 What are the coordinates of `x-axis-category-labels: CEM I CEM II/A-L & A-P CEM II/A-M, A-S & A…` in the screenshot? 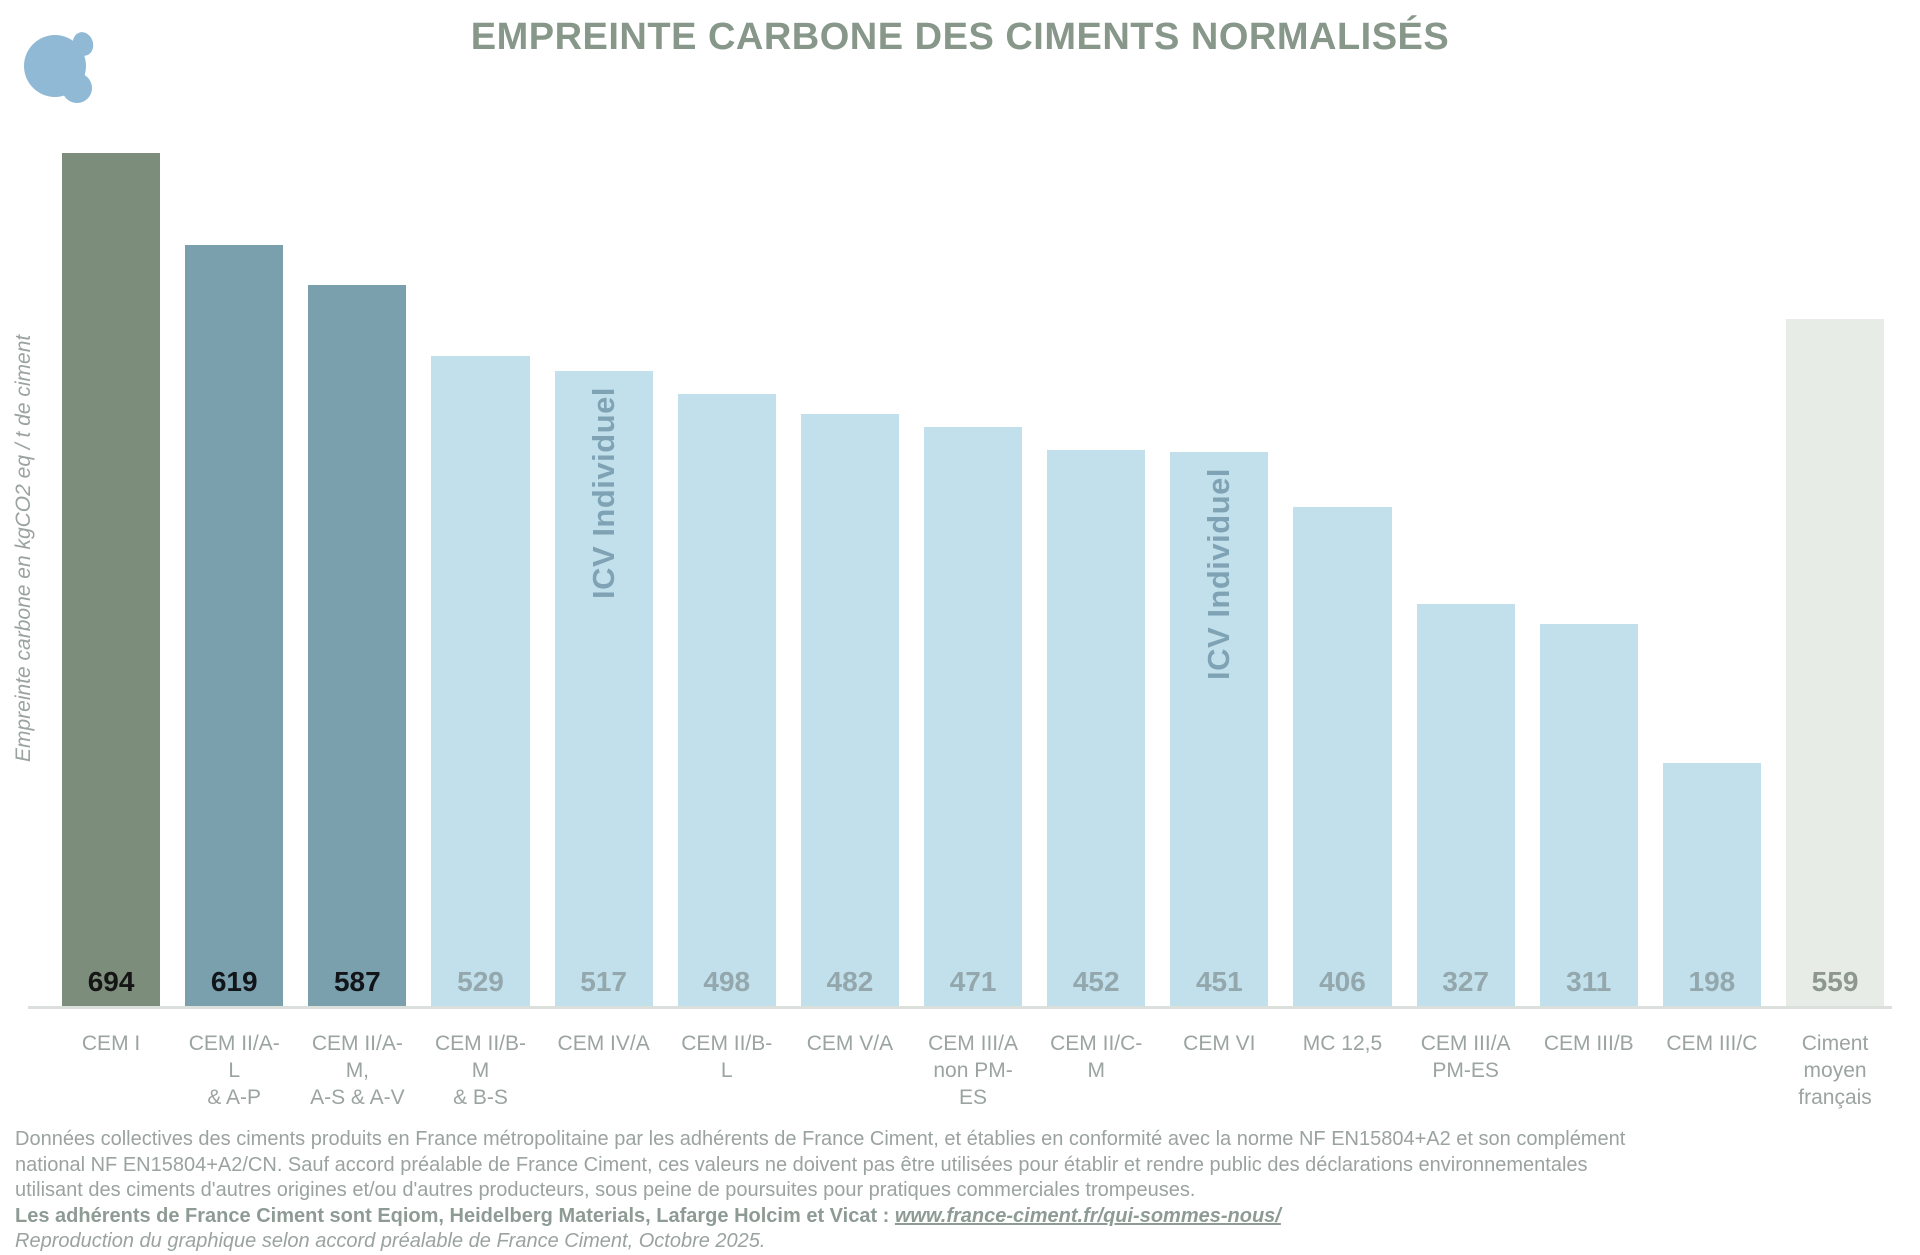 It's located at (973, 1070).